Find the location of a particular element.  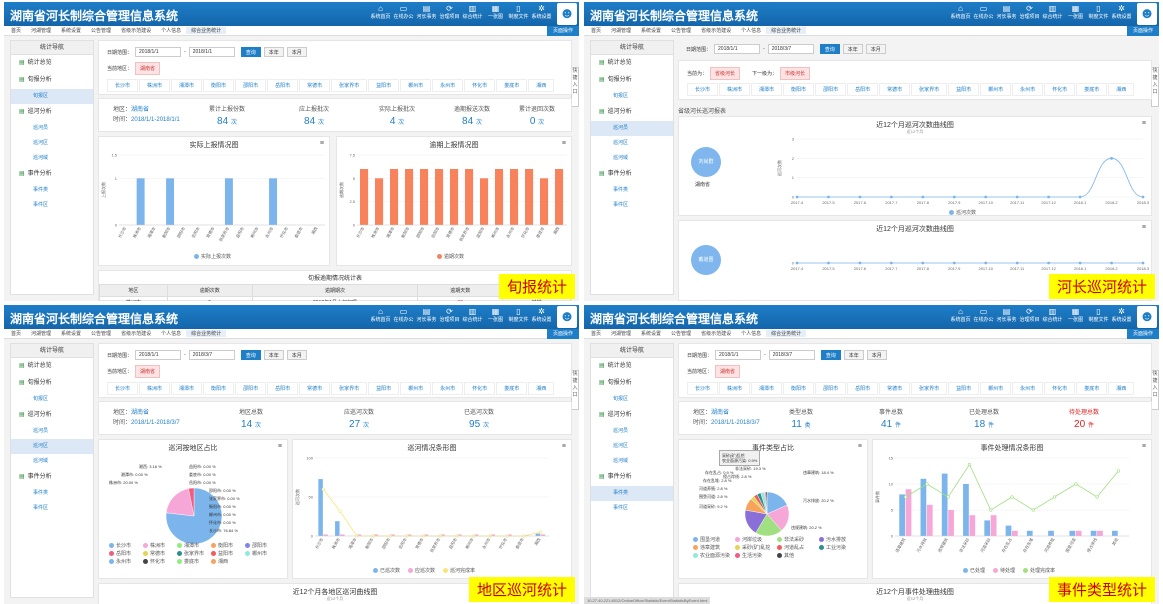

city-button: 常德市 is located at coordinates (895, 89).